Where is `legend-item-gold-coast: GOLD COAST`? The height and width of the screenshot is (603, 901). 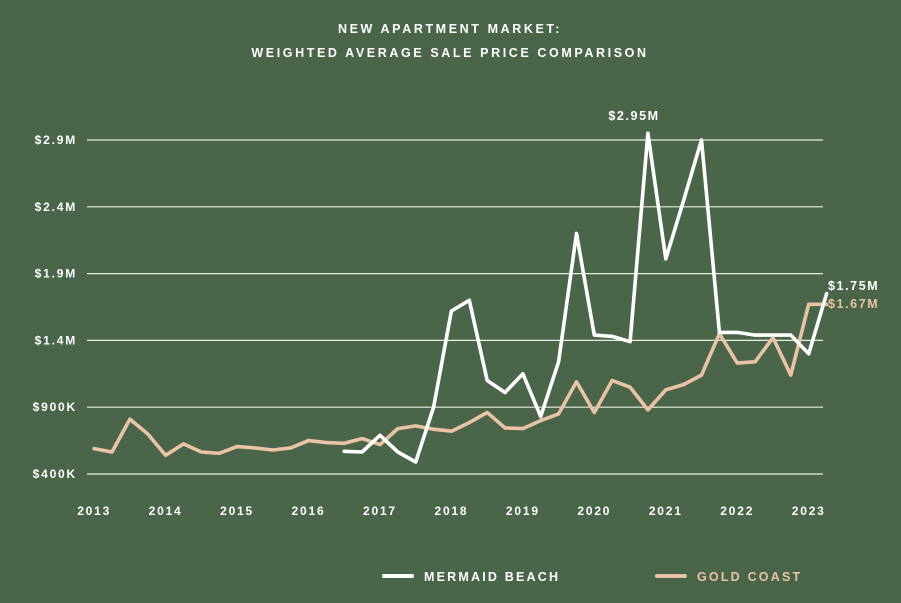
legend-item-gold-coast: GOLD COAST is located at coordinates (728, 577).